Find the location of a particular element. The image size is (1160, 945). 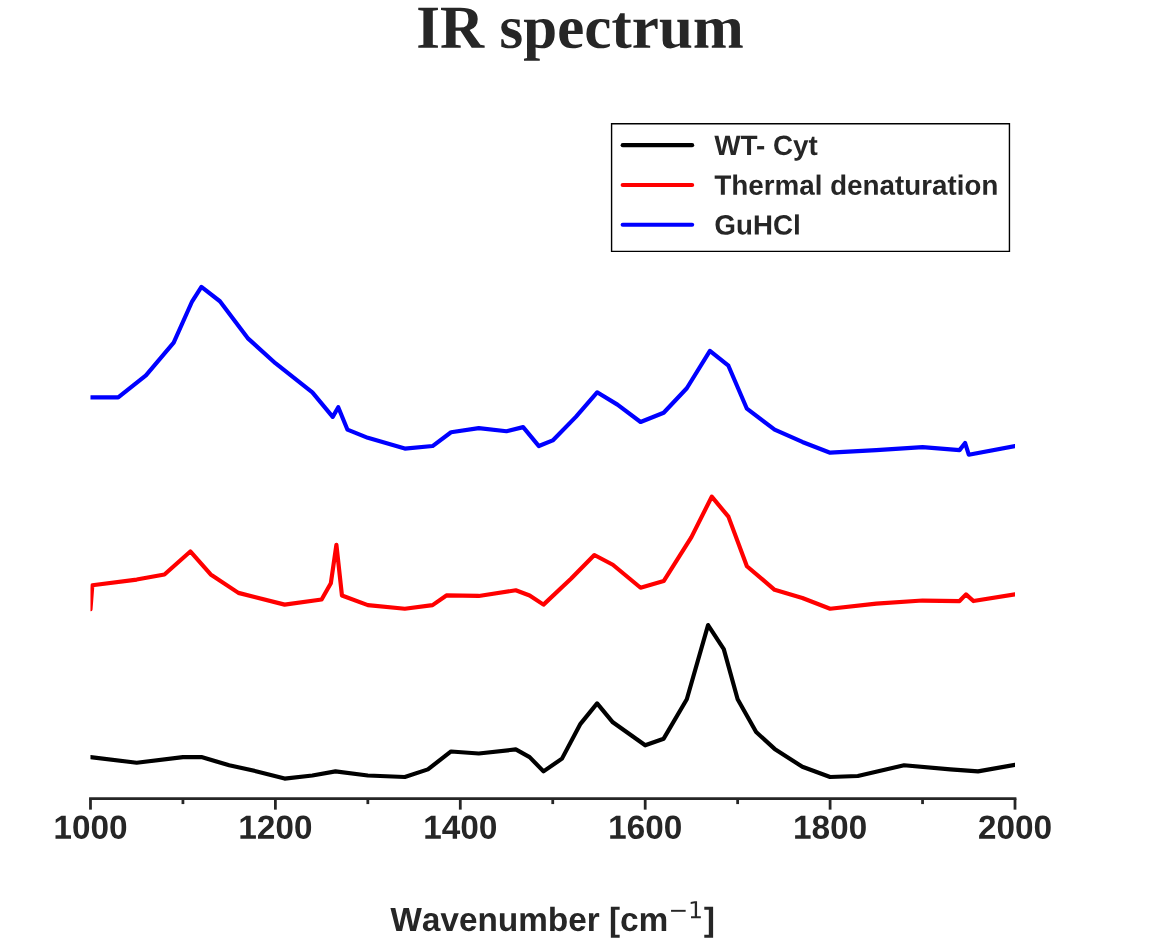

x-tick-label: 2000 is located at coordinates (1015, 827).